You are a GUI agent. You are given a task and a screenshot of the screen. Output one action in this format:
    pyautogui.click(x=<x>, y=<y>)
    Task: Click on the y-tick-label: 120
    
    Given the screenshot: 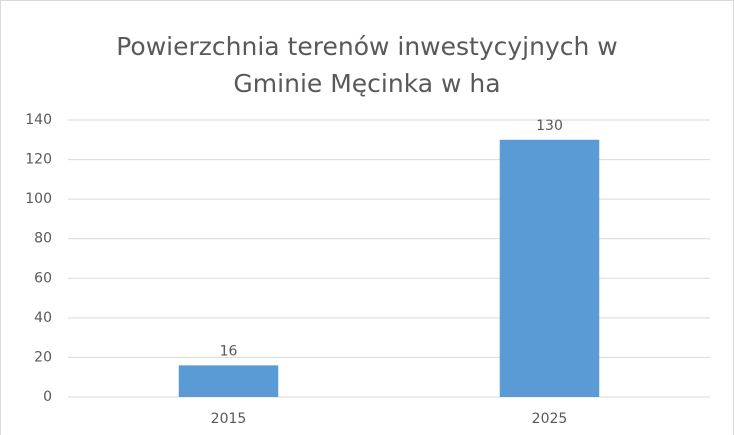 What is the action you would take?
    pyautogui.click(x=38, y=160)
    